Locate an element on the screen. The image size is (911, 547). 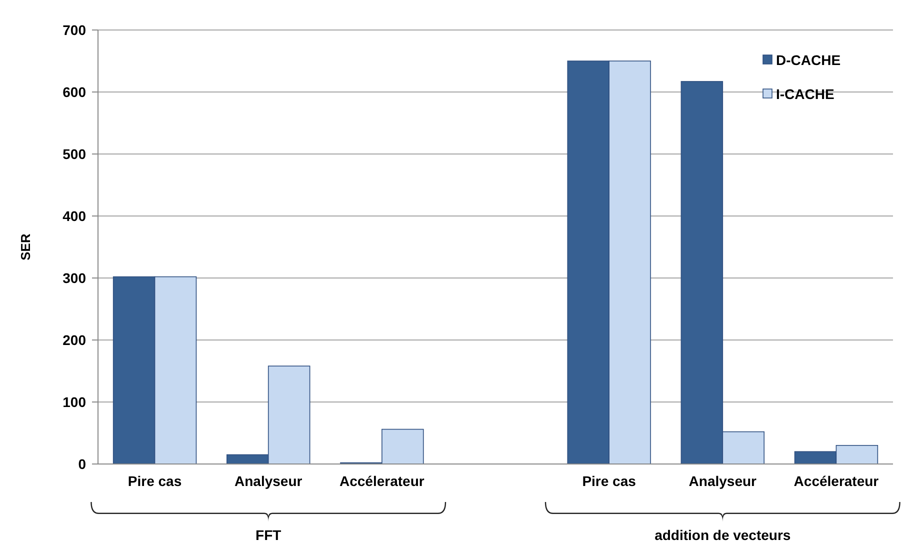
y-tick-label: 500 is located at coordinates (74, 154).